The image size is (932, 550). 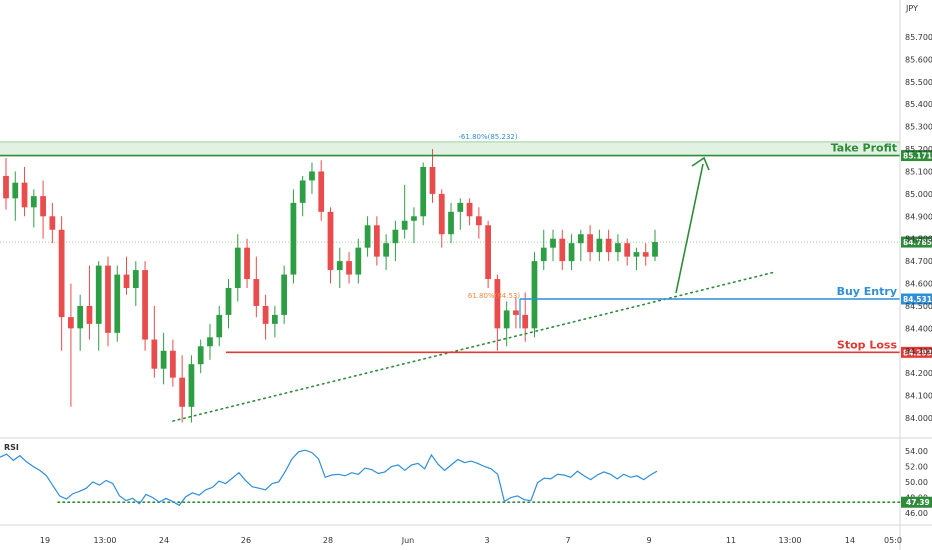 What do you see at coordinates (918, 396) in the screenshot?
I see `price-tick-label: 84.100` at bounding box center [918, 396].